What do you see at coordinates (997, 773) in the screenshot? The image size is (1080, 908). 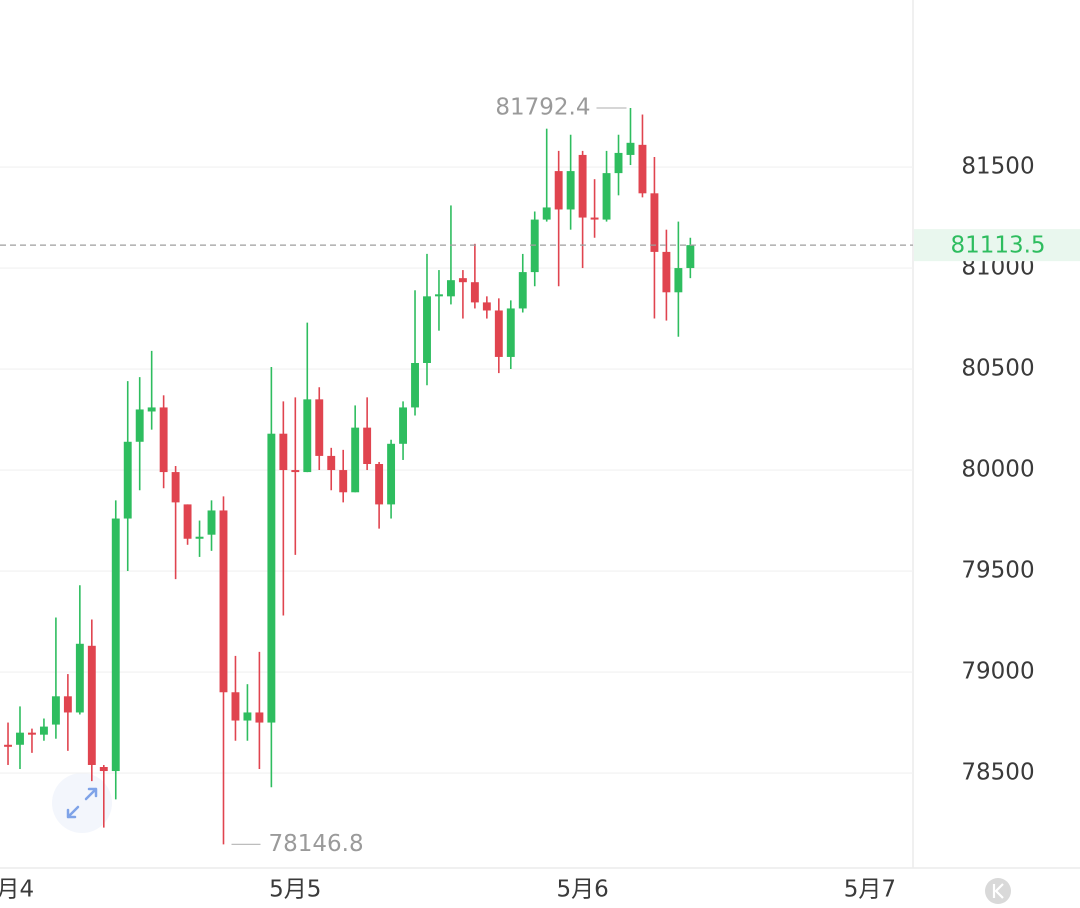 I see `y-tick-label: 78500` at bounding box center [997, 773].